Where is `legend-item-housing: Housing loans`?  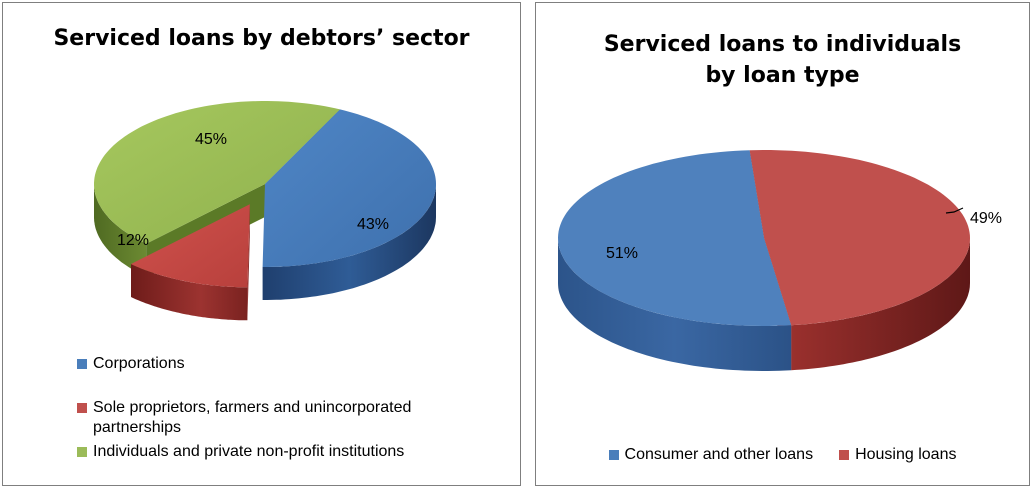
legend-item-housing: Housing loans is located at coordinates (897, 455).